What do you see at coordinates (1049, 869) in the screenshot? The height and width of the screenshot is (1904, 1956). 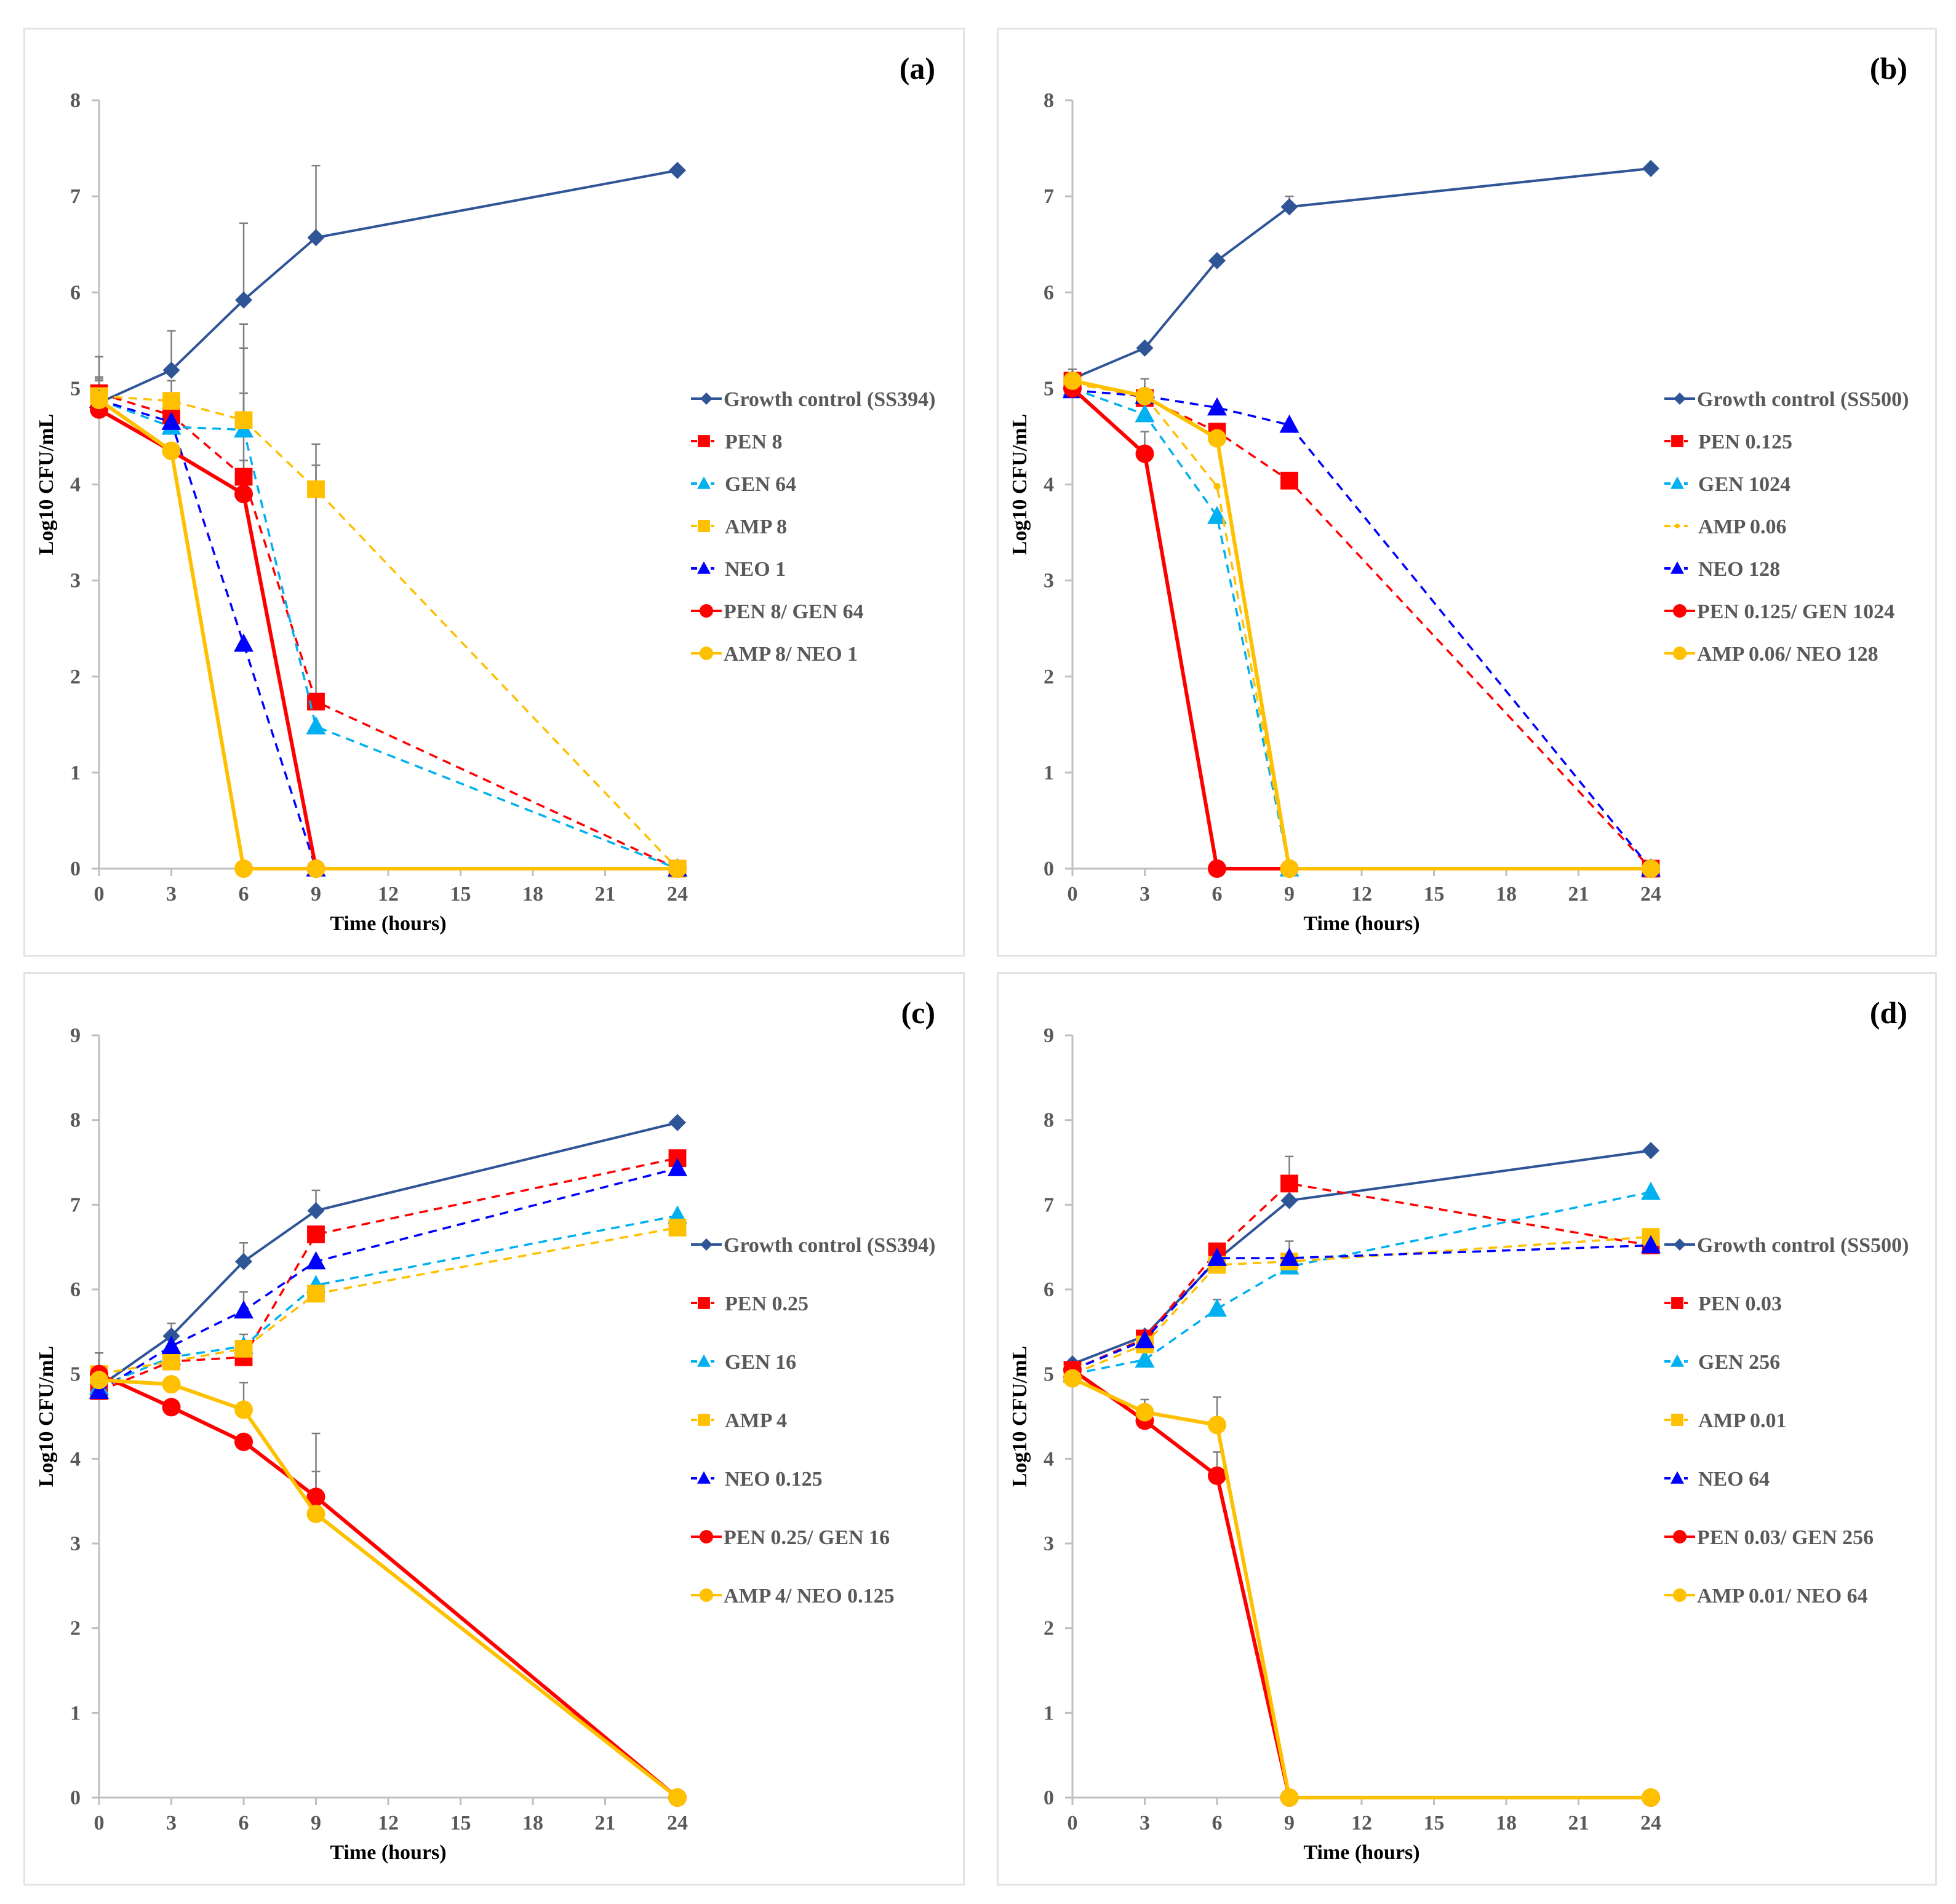 I see `y-tick-label: 0` at bounding box center [1049, 869].